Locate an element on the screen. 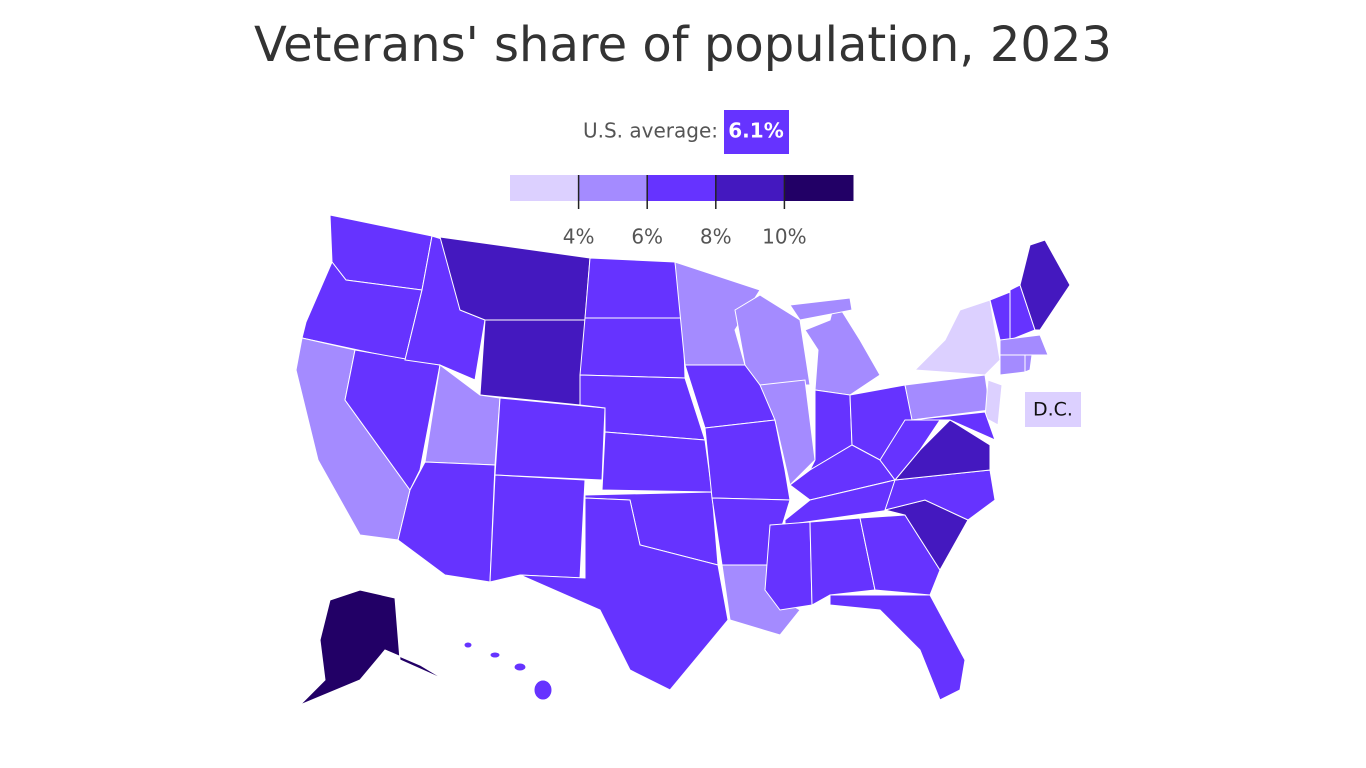 This screenshot has height=768, width=1366. dc-box is located at coordinates (1053, 409).